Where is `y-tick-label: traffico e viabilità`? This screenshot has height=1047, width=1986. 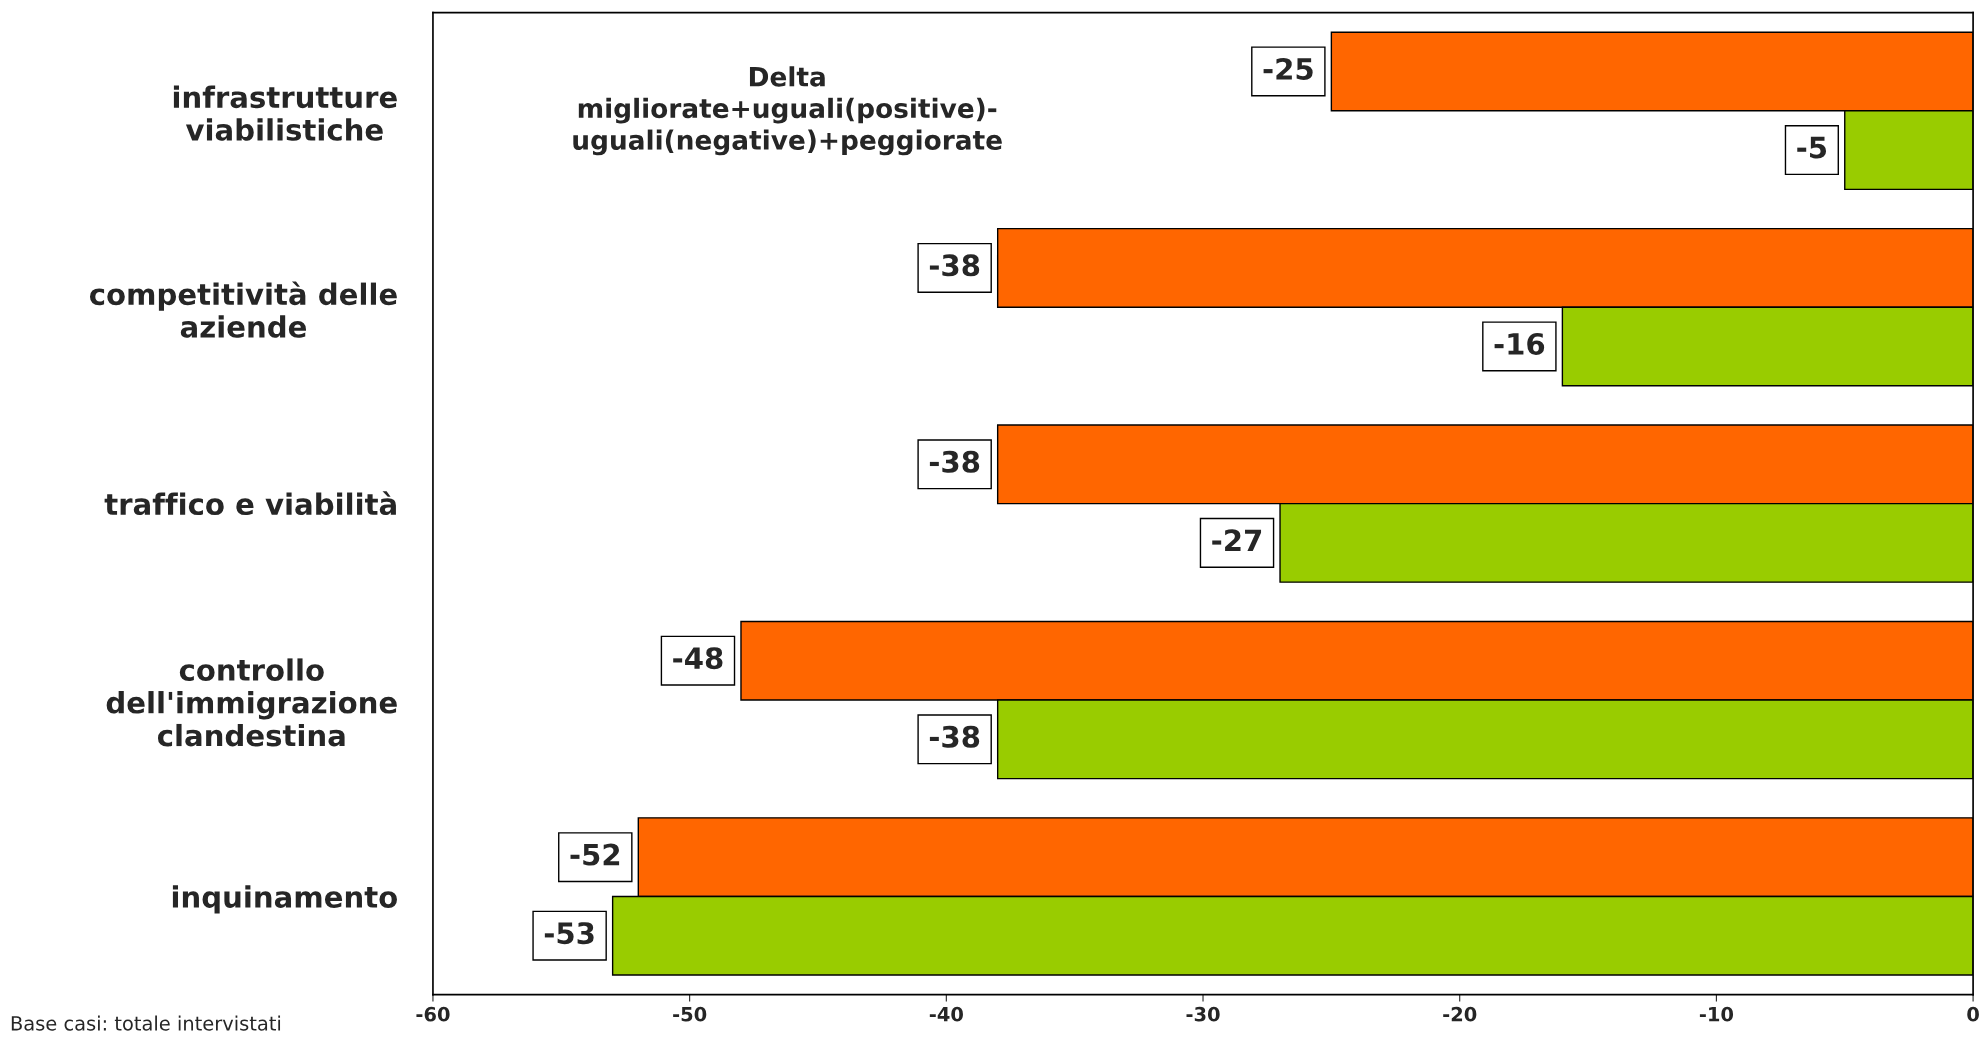
y-tick-label: traffico e viabilità is located at coordinates (250, 503).